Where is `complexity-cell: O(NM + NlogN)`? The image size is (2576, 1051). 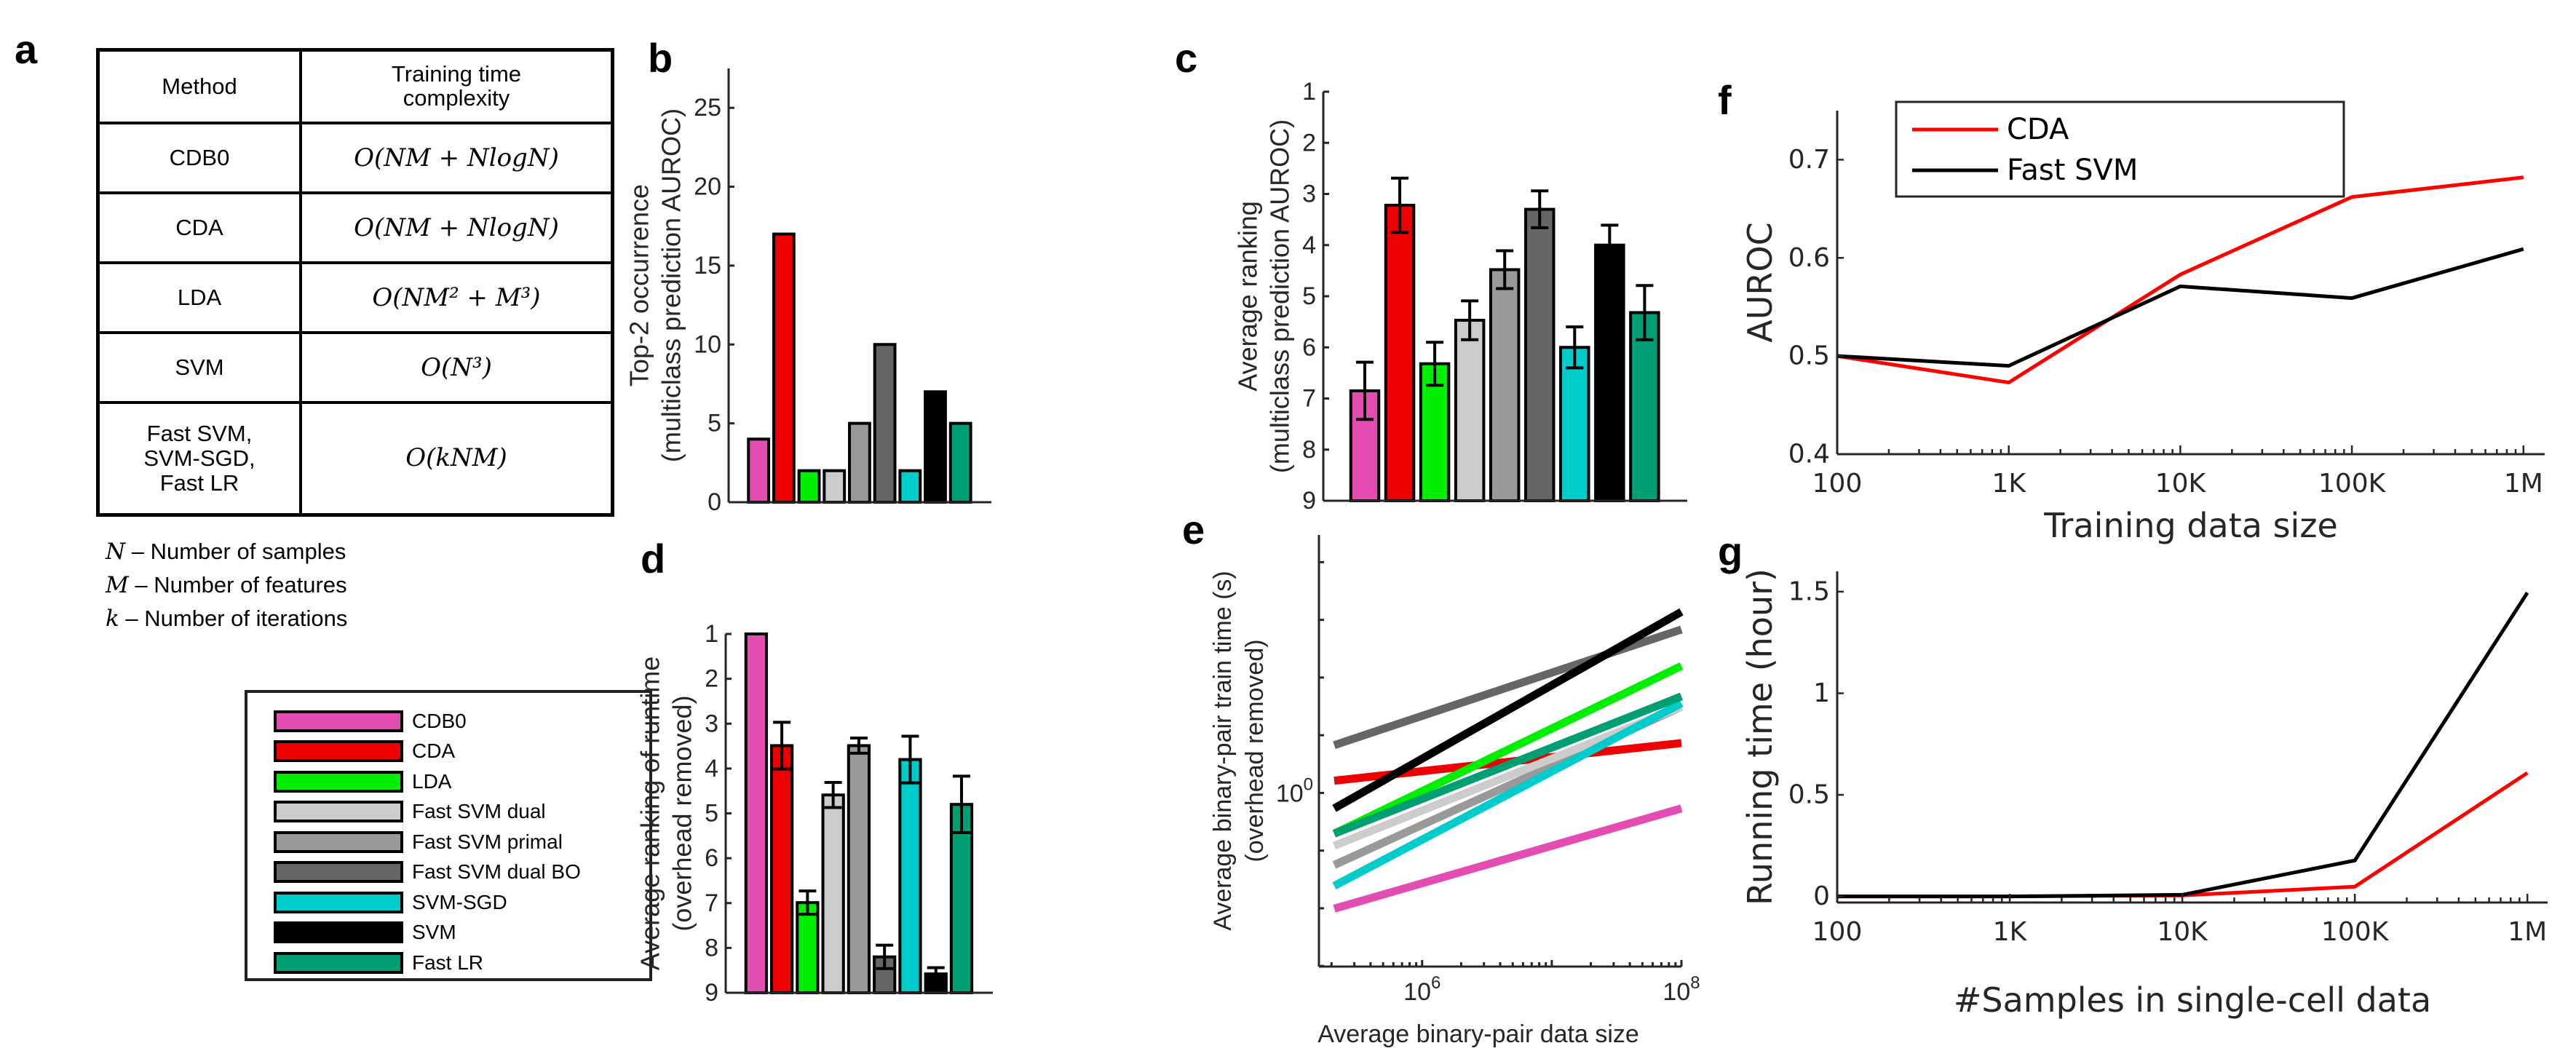
complexity-cell: O(NM + NlogN) is located at coordinates (456, 227).